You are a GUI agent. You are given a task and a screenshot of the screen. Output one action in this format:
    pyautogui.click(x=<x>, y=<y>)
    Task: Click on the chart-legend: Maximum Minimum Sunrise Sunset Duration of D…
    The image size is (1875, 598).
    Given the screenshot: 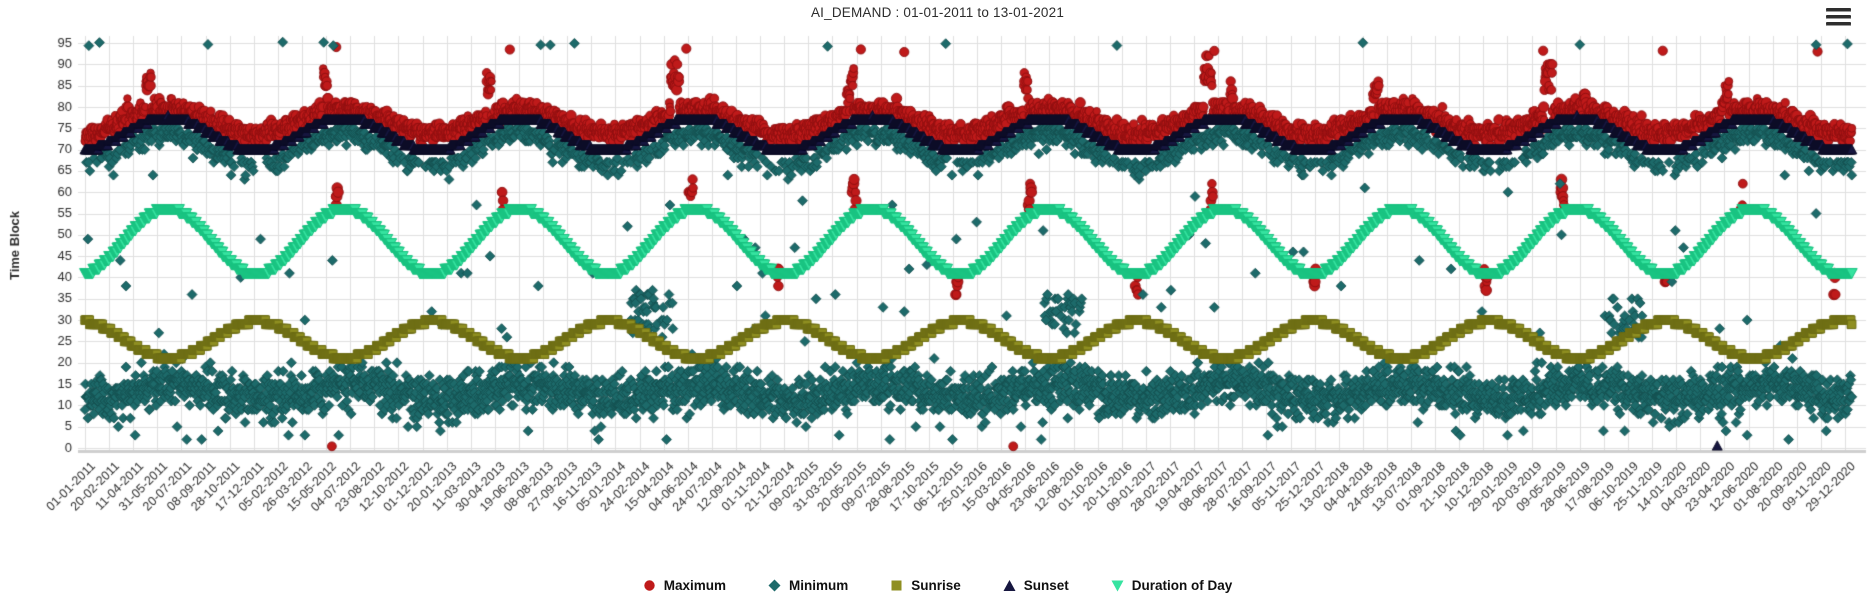 What is the action you would take?
    pyautogui.click(x=937, y=585)
    